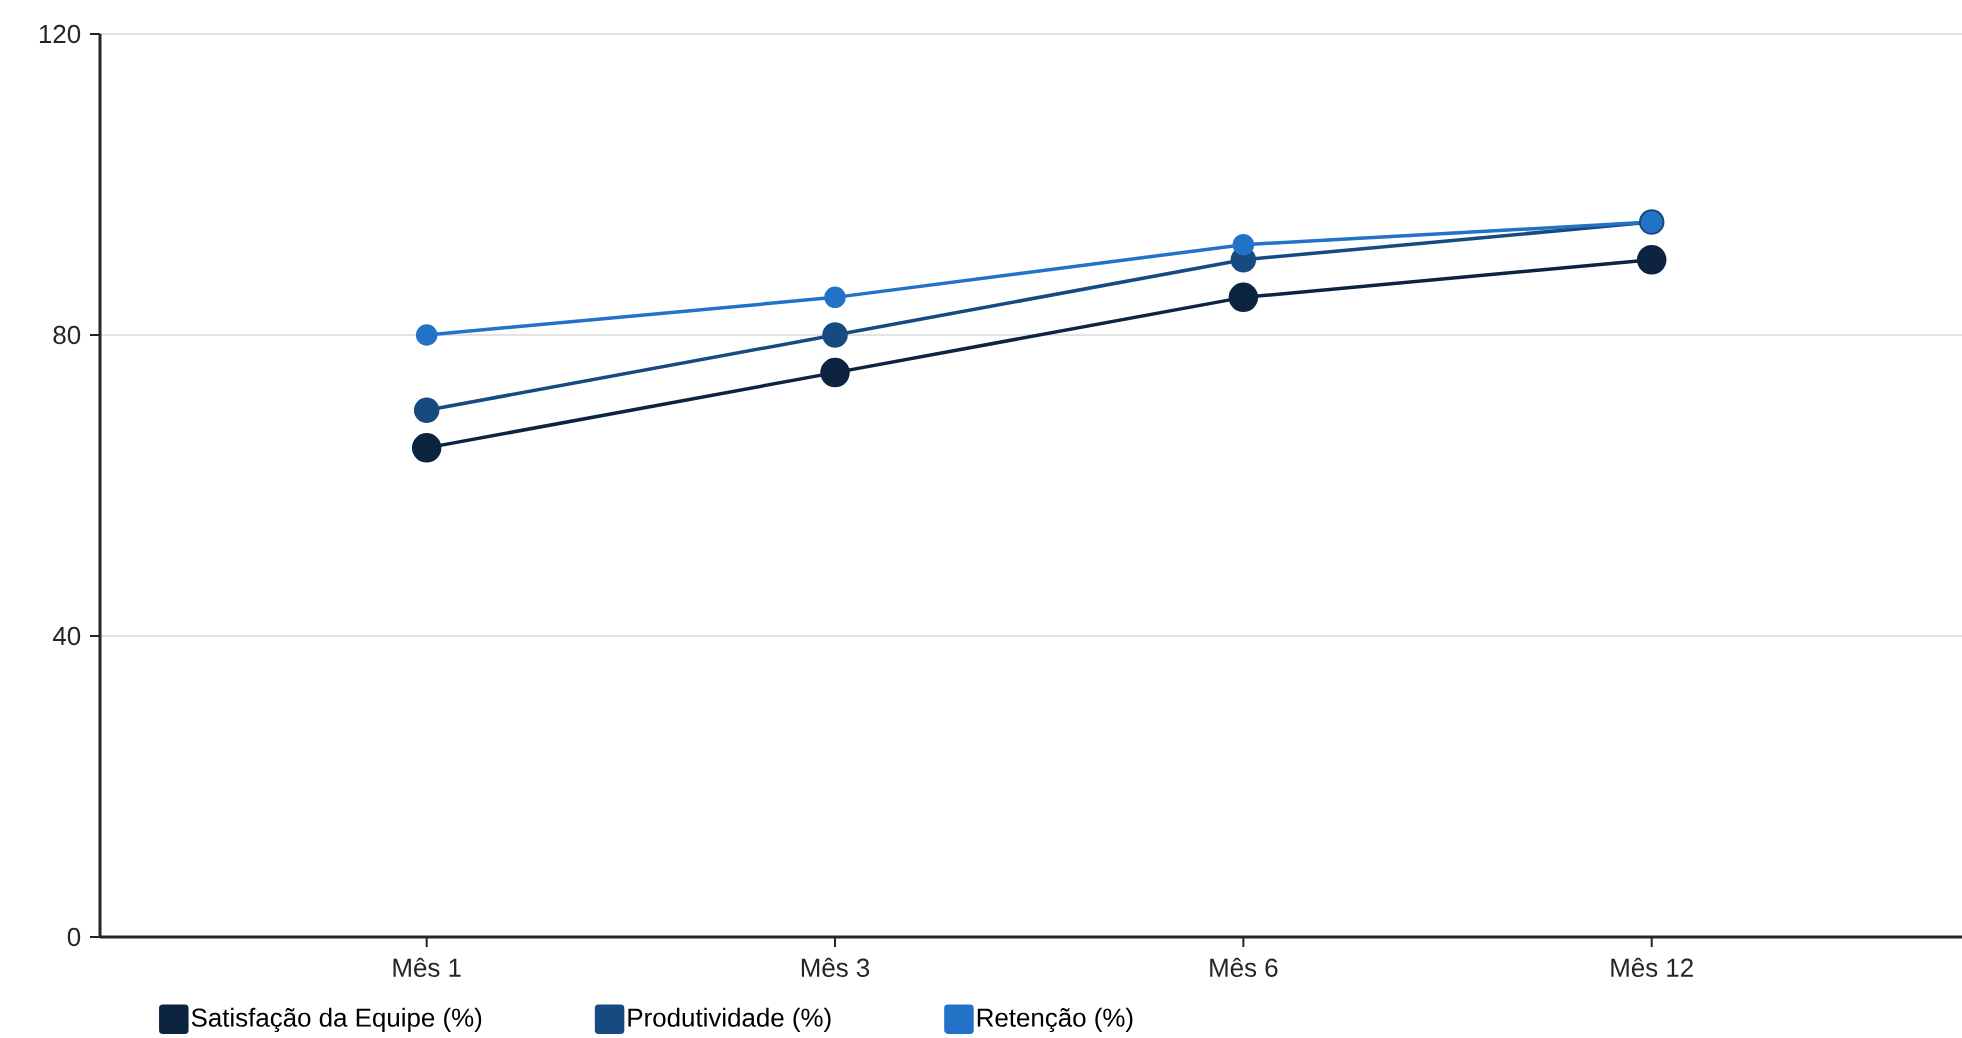 The height and width of the screenshot is (1038, 1962). I want to click on y-tick-label: 80, so click(67, 335).